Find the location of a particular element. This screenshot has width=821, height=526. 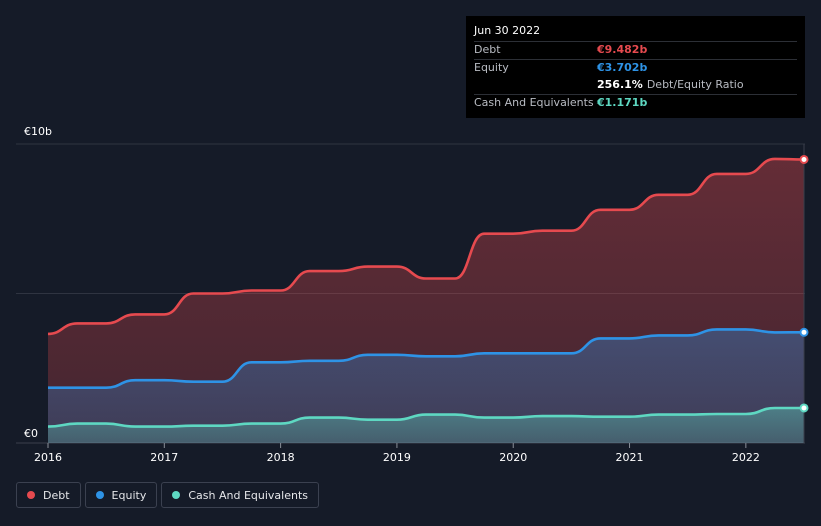

tooltip-date: Jun 30 2022 is located at coordinates (507, 30).